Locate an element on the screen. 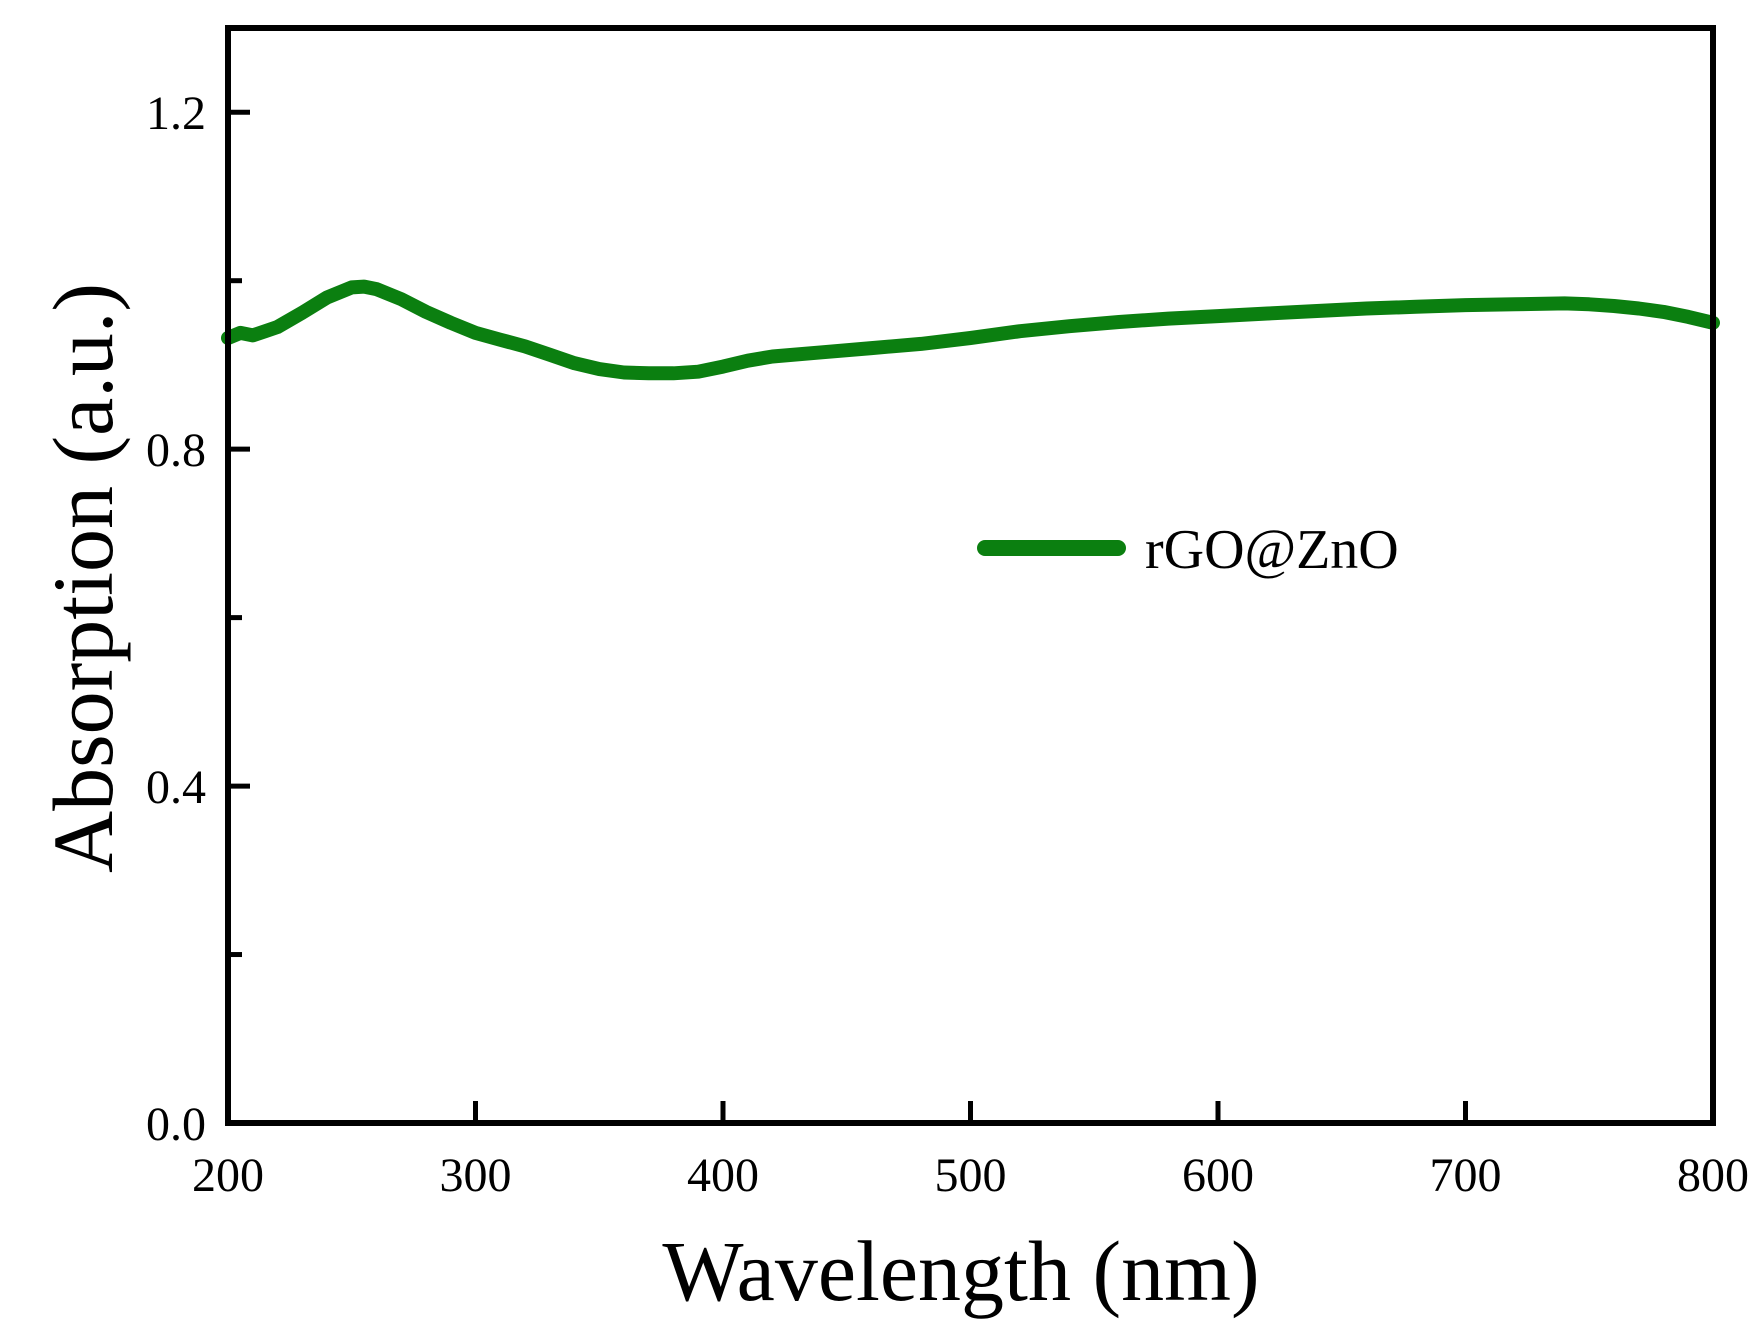  x-tick-label: 300 is located at coordinates (476, 1175).